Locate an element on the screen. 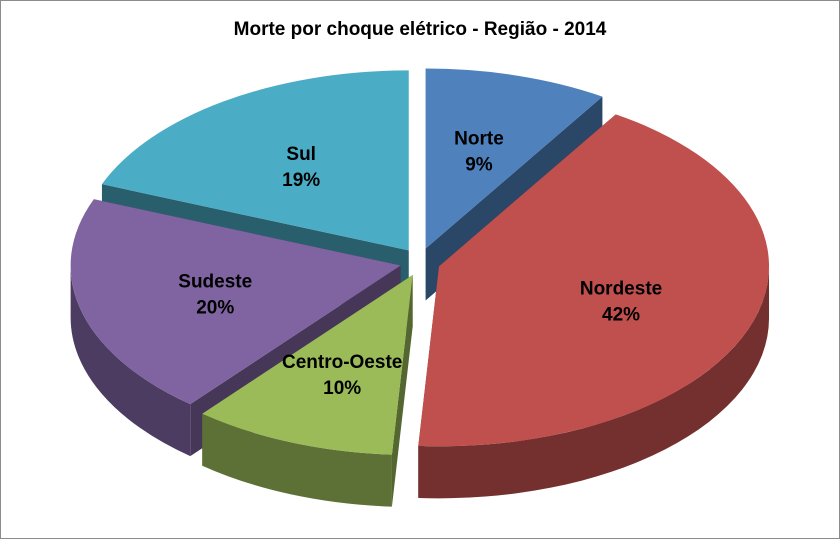 Image resolution: width=840 pixels, height=539 pixels. slice-outer-wall-sudeste is located at coordinates (130, 361).